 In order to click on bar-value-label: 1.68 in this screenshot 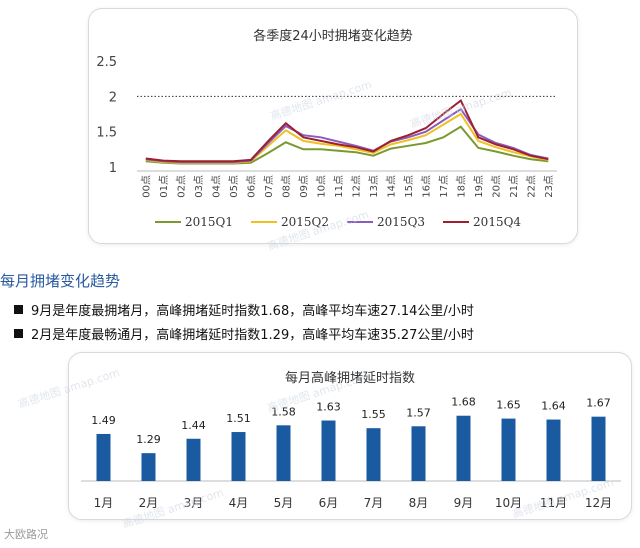, I will do `click(463, 402)`.